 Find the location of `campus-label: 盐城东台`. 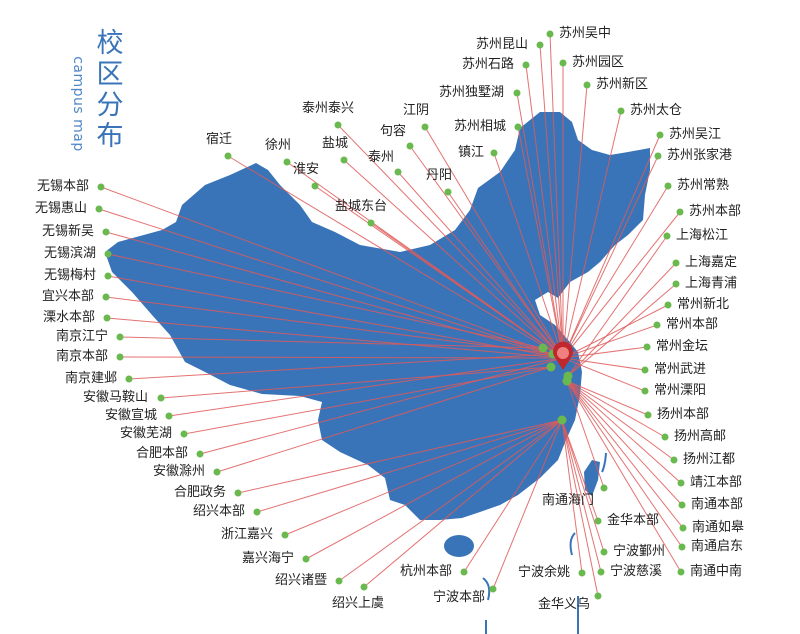

campus-label: 盐城东台 is located at coordinates (361, 206).